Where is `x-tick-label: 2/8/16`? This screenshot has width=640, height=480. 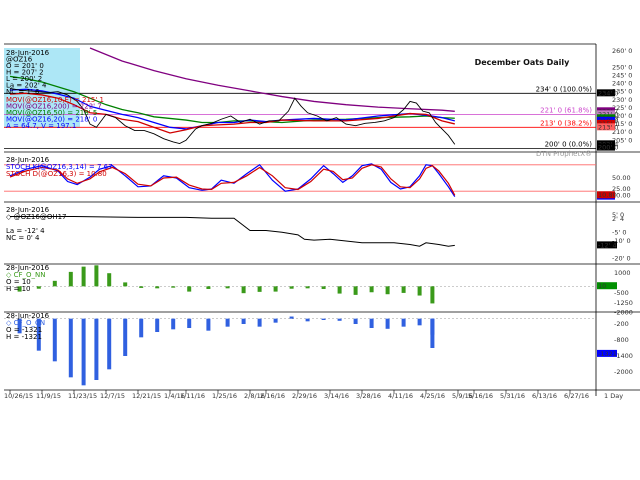 x-tick-label: 2/8/16 is located at coordinates (254, 396).